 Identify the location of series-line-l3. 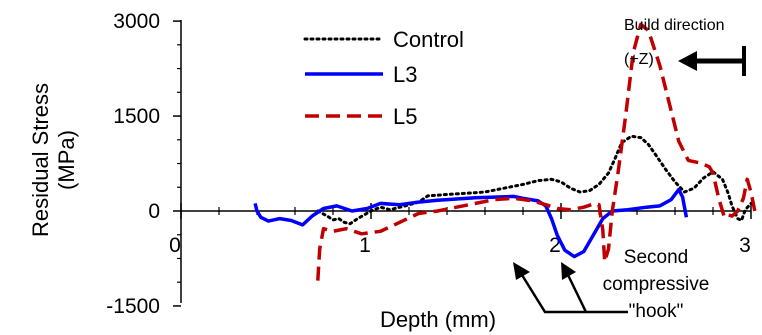
(471, 223).